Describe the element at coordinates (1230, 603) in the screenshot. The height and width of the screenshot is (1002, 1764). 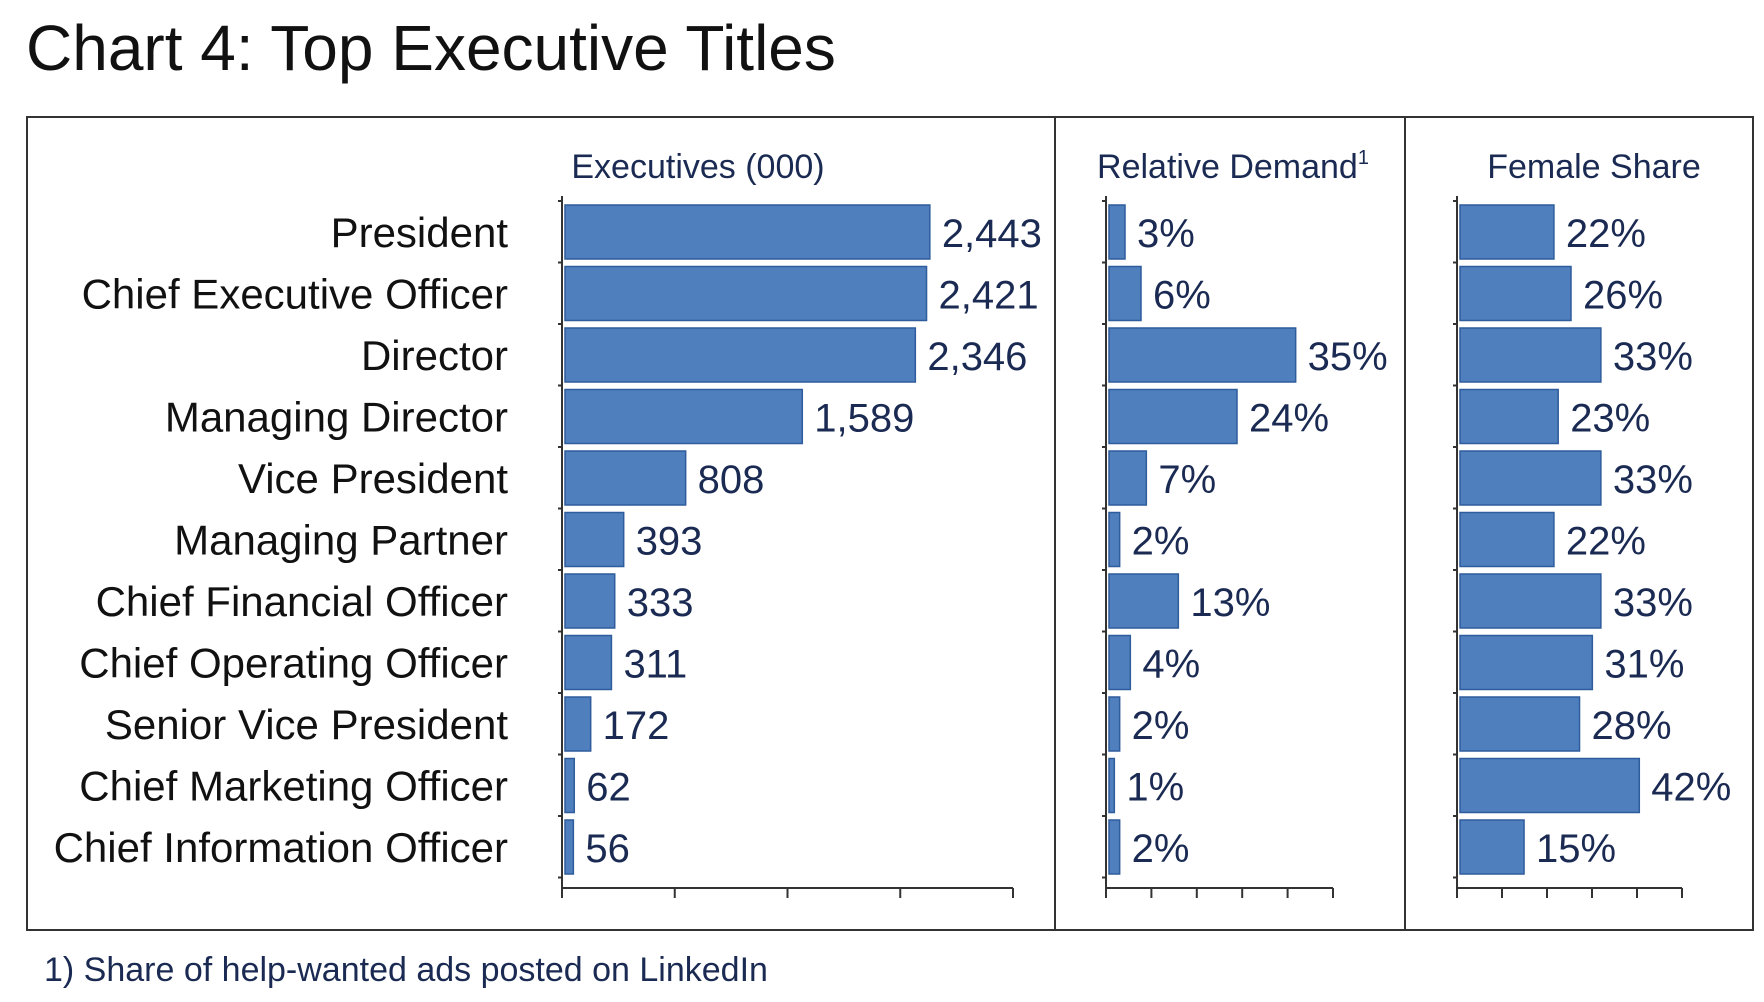
I see `value-label: 13%` at that location.